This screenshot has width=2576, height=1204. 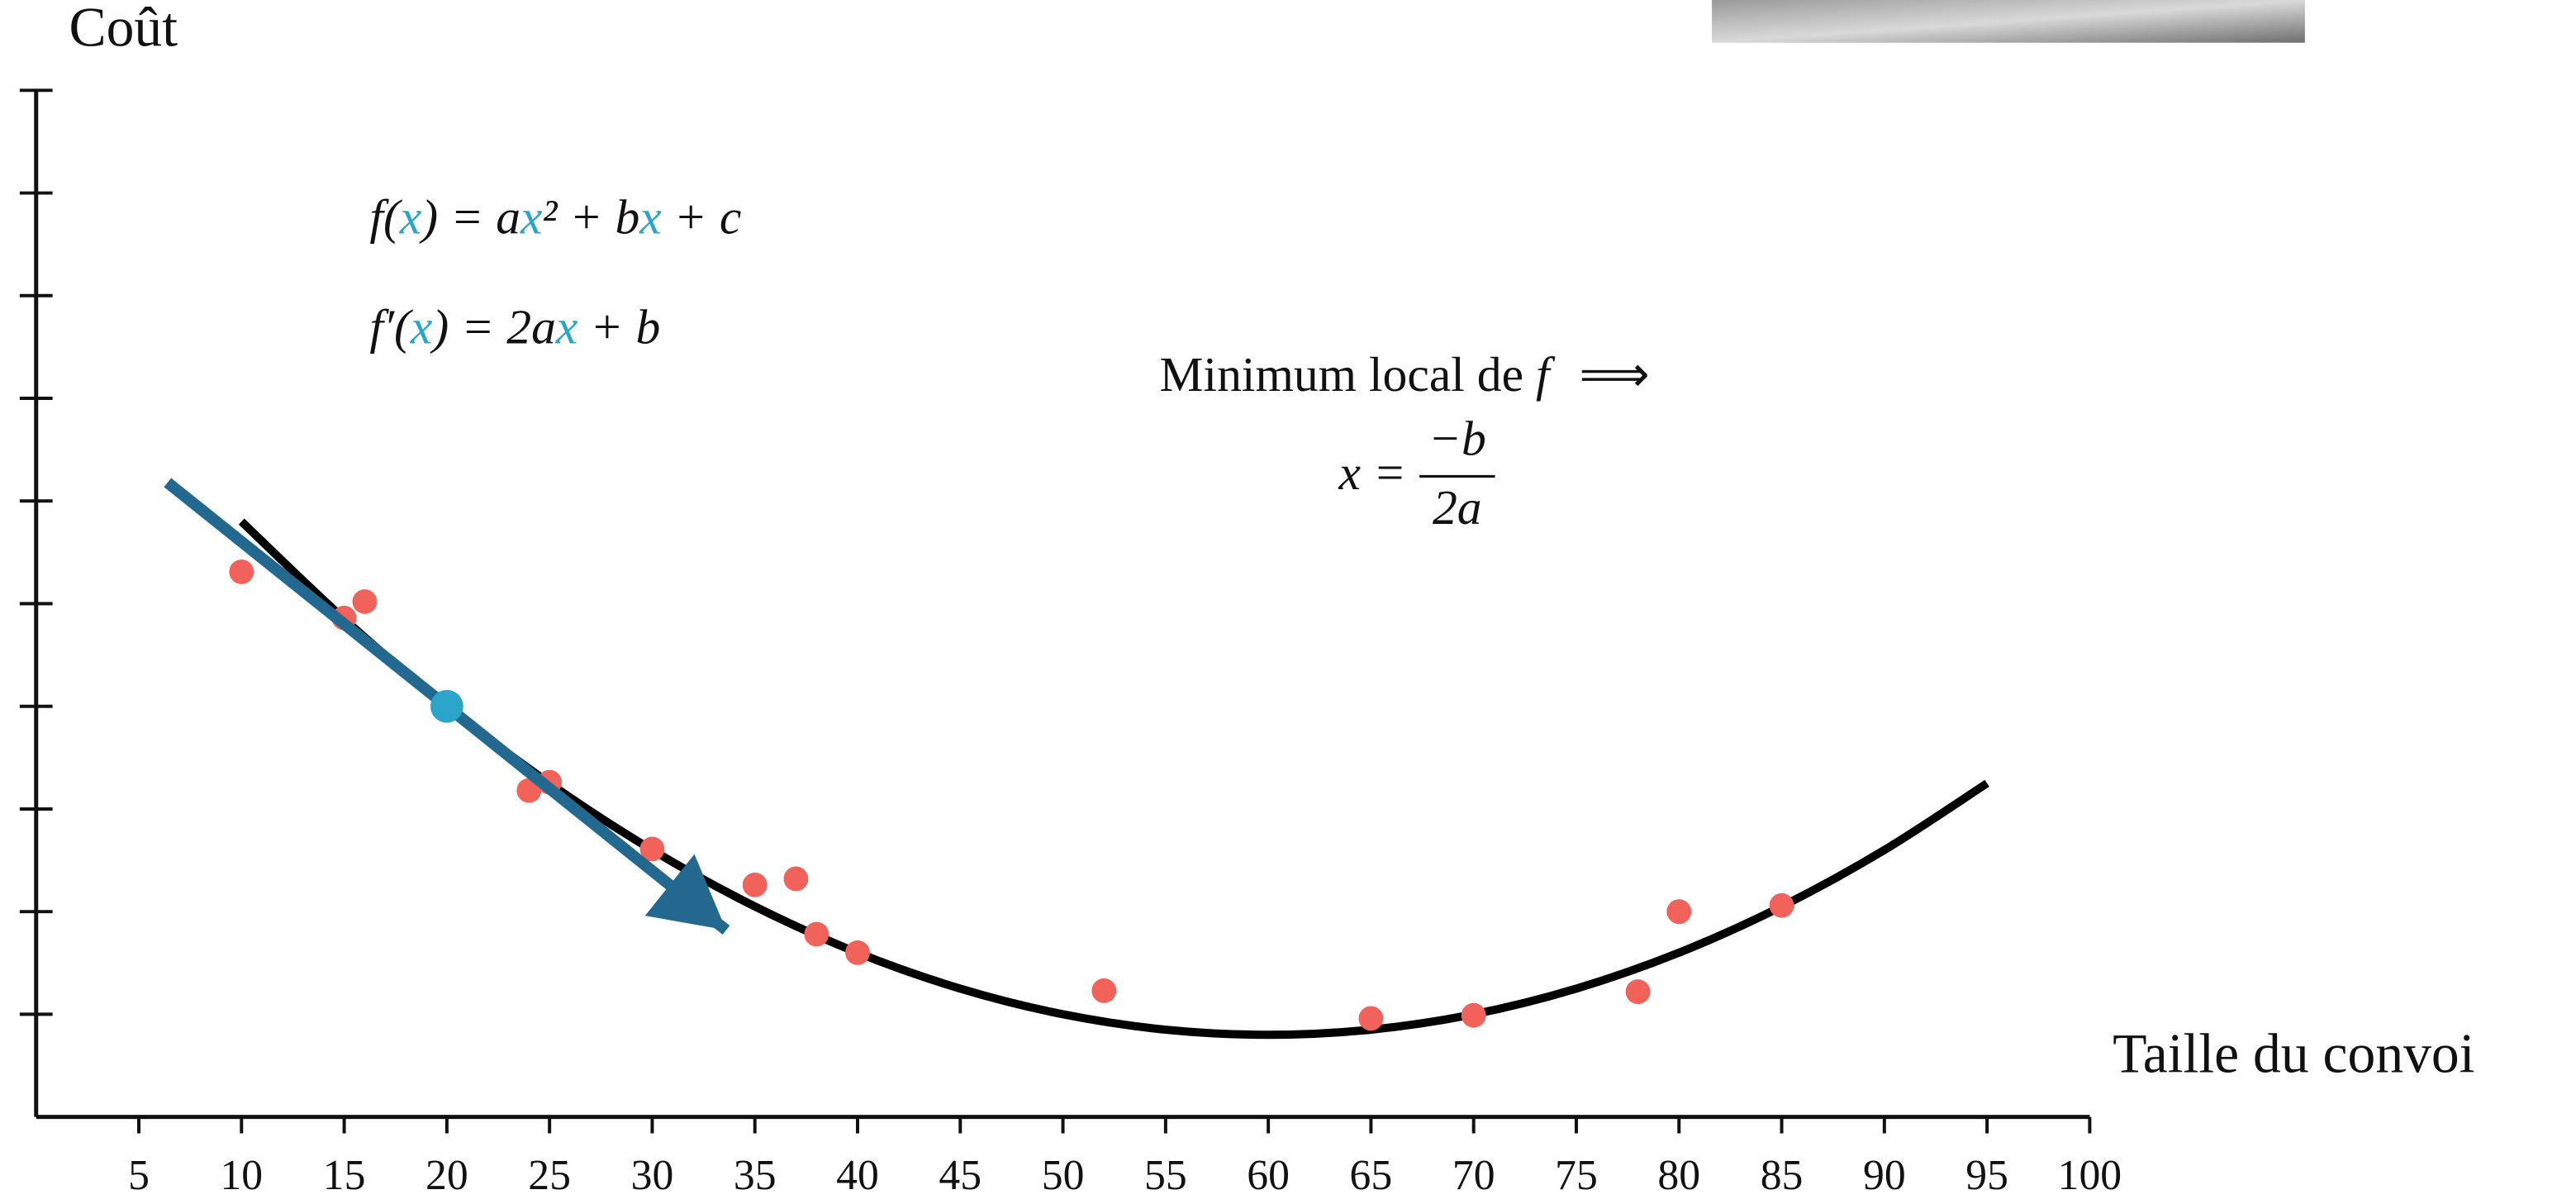 What do you see at coordinates (591, 216) in the screenshot?
I see `formula-part: ² + b` at bounding box center [591, 216].